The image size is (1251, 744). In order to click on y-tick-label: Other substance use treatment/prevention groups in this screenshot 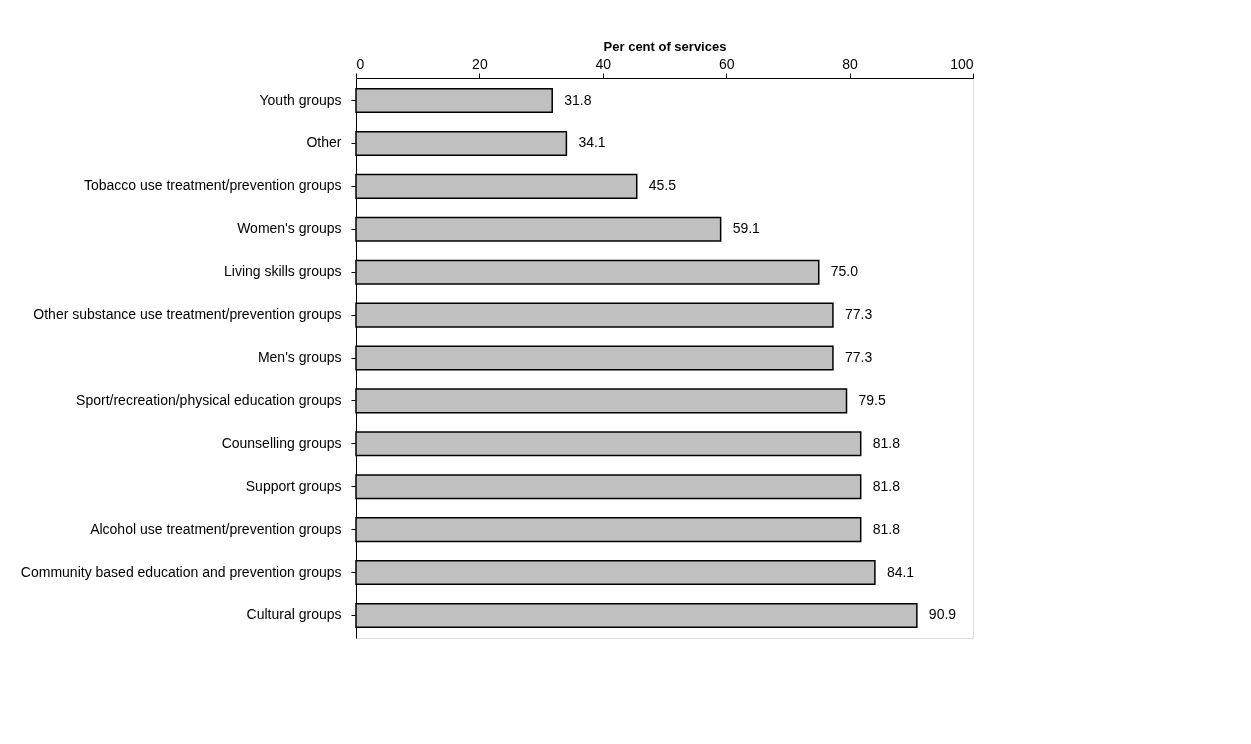, I will do `click(187, 314)`.